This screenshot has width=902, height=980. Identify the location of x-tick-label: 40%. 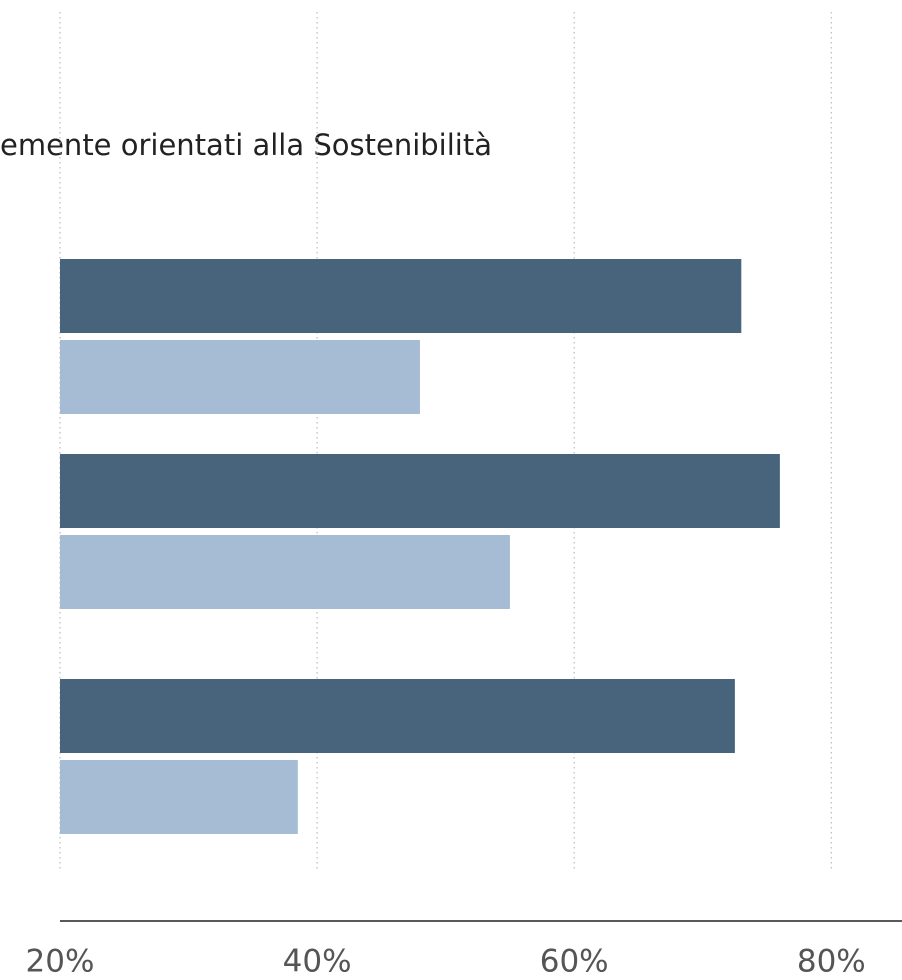
(317, 962).